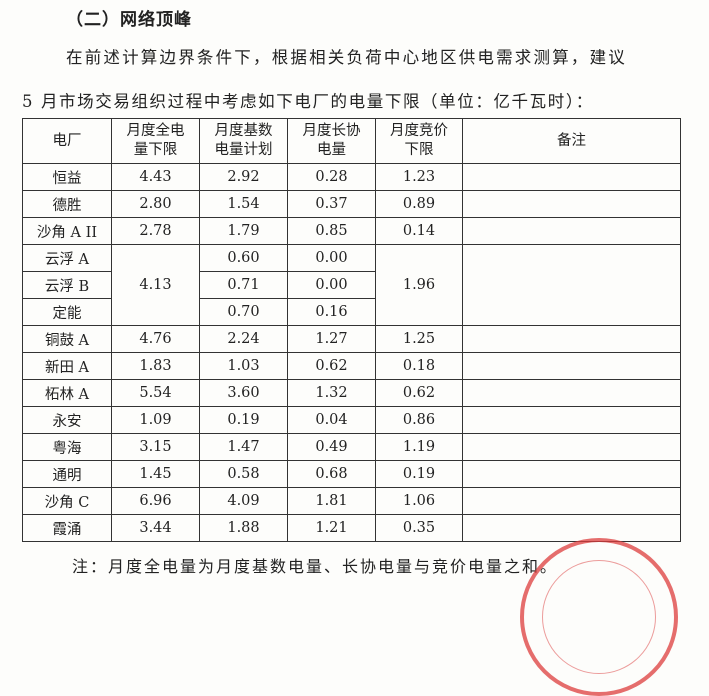  I want to click on table-row: 恒益 4.43 2.92 0.28 1.23, so click(351, 177).